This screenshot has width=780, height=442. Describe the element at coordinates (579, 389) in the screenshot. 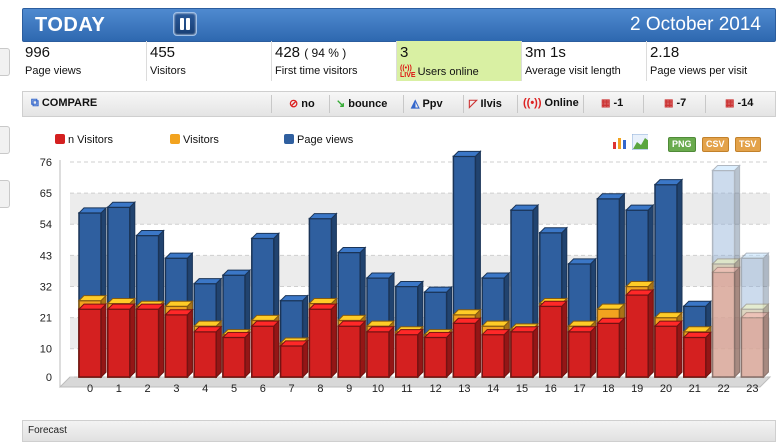

I see `x-tick-label: 17` at that location.